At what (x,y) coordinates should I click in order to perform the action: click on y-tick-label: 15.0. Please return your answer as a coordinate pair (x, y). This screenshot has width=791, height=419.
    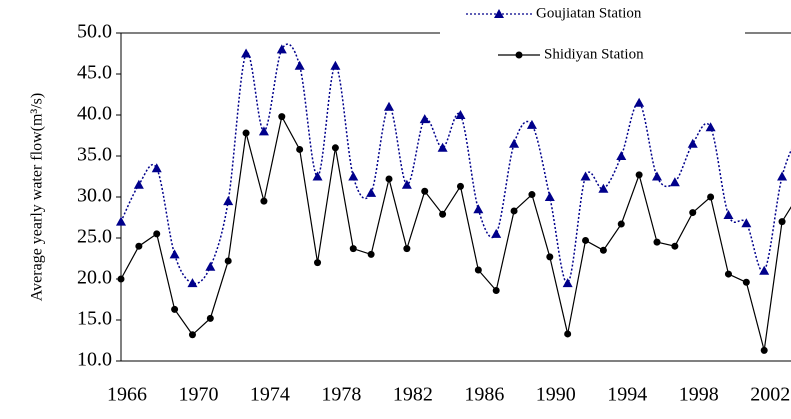
    Looking at the image, I should click on (94, 319).